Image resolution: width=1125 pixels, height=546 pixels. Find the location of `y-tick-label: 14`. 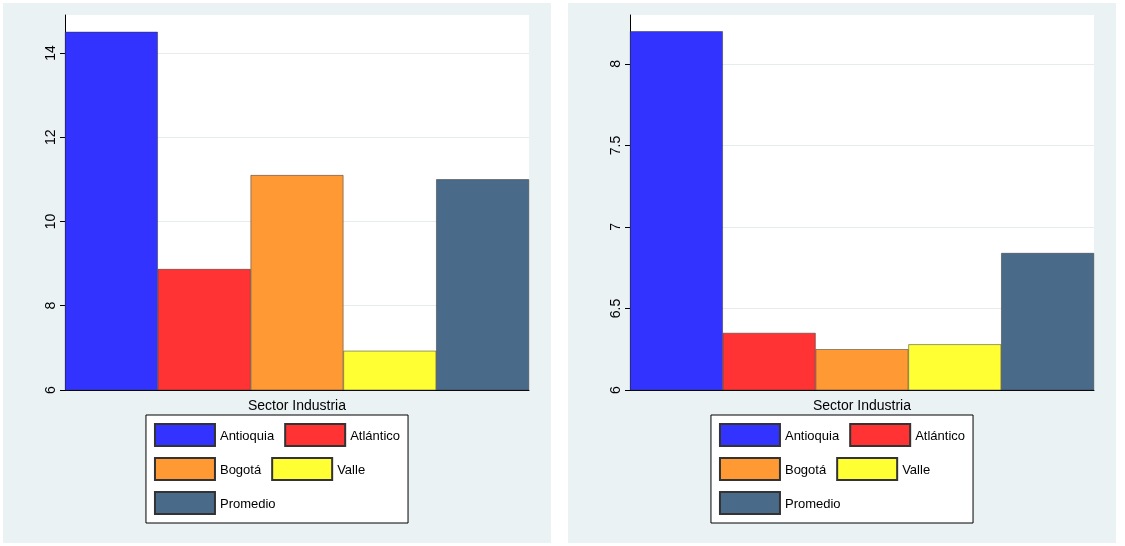

y-tick-label: 14 is located at coordinates (50, 52).